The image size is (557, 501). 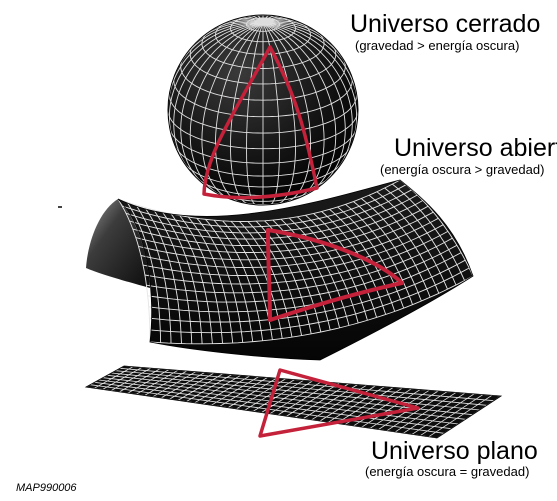 I want to click on stray-mark, so click(x=60, y=207).